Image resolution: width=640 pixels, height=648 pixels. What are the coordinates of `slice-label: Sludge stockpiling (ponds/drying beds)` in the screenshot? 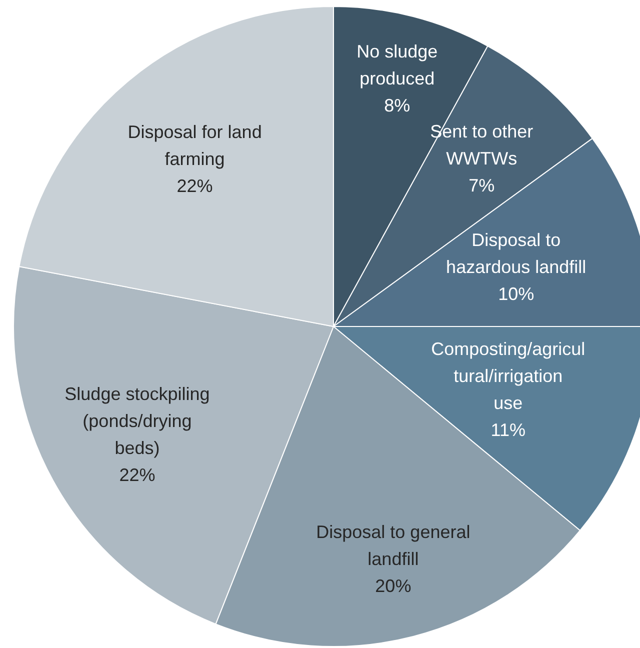 It's located at (137, 421).